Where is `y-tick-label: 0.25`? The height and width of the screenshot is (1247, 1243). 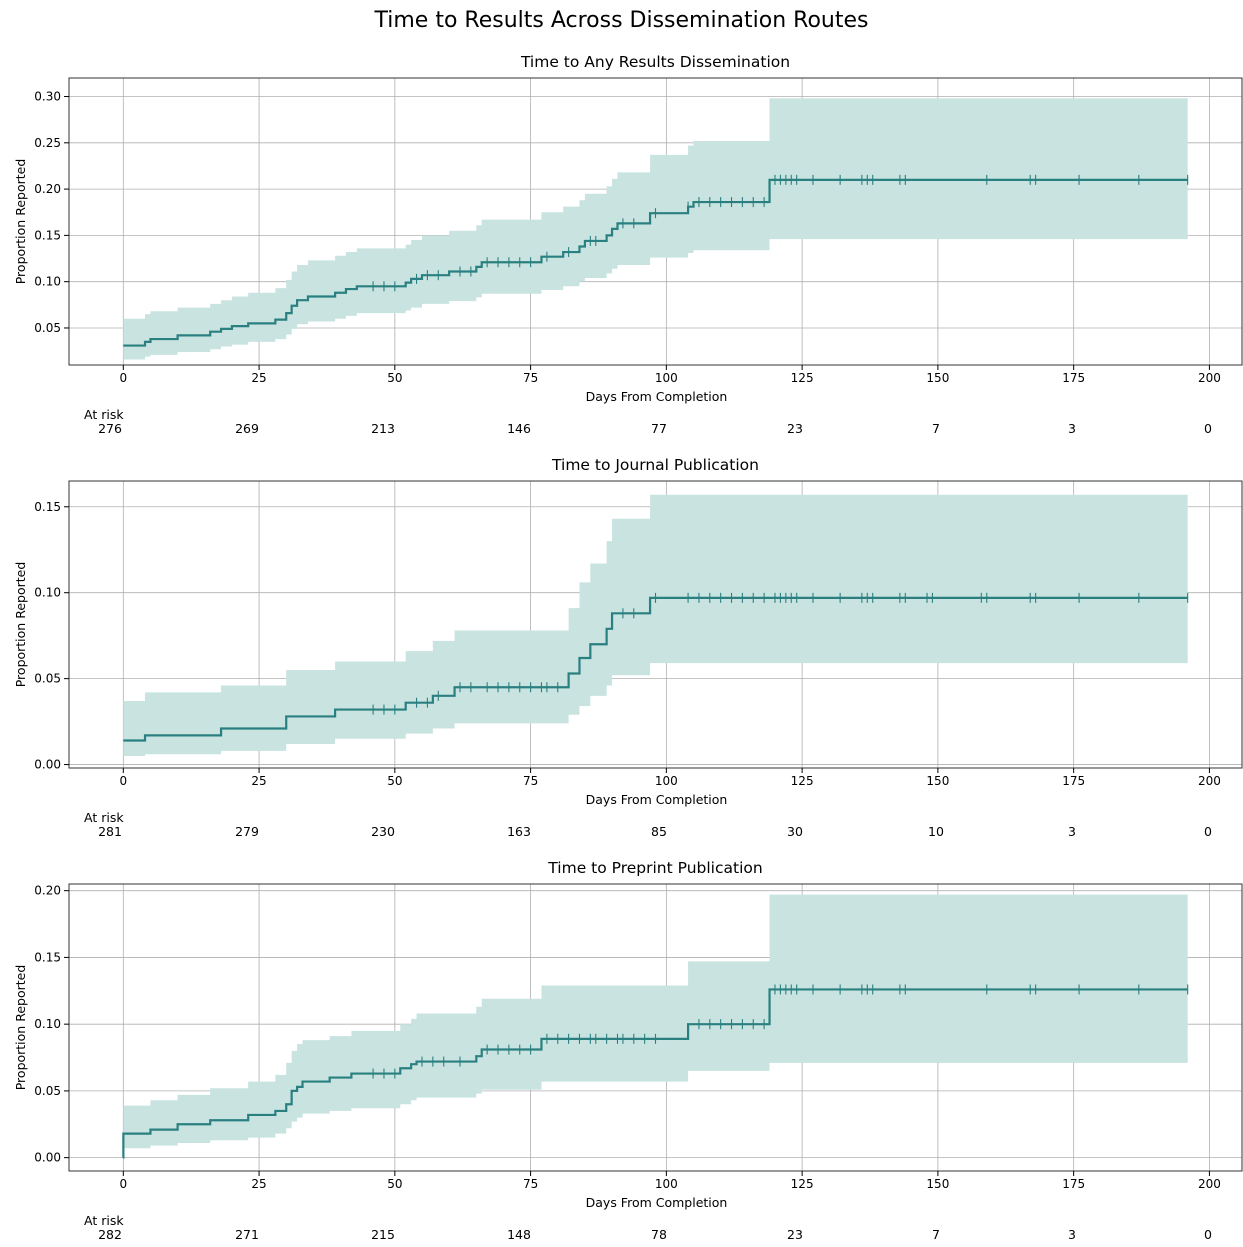 y-tick-label: 0.25 is located at coordinates (47, 143).